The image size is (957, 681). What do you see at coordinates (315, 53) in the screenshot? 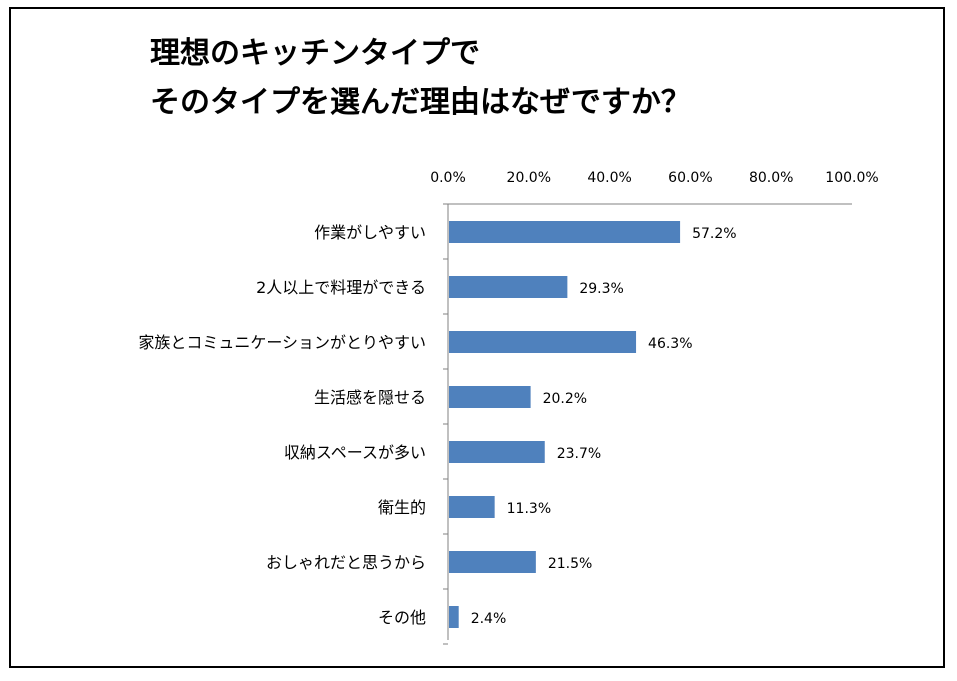
I see `chart-title-line-1: 理想のキッチンタイプで` at bounding box center [315, 53].